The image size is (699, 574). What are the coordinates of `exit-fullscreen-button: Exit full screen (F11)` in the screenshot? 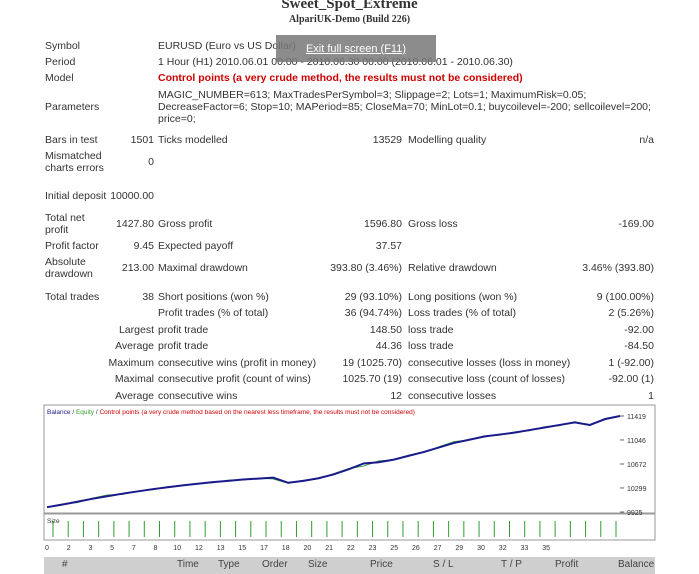 It's located at (356, 48).